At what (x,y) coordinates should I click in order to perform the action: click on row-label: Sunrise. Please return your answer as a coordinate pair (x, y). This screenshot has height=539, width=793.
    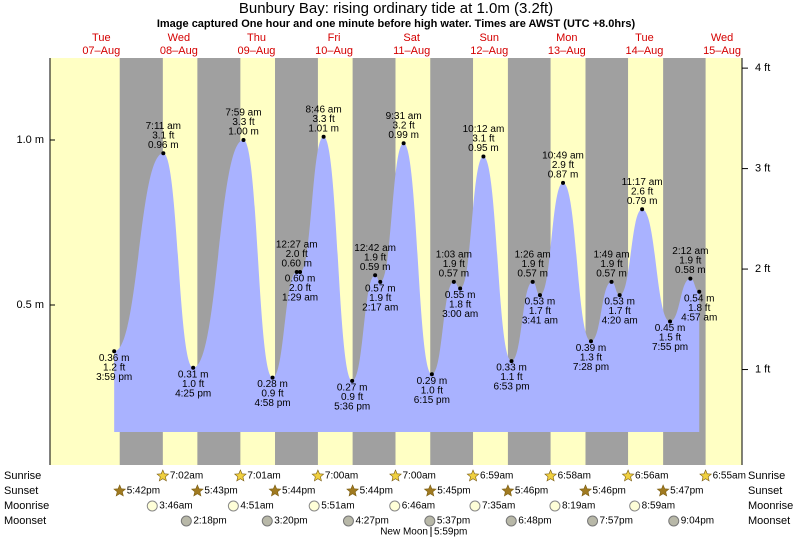
    Looking at the image, I should click on (22, 476).